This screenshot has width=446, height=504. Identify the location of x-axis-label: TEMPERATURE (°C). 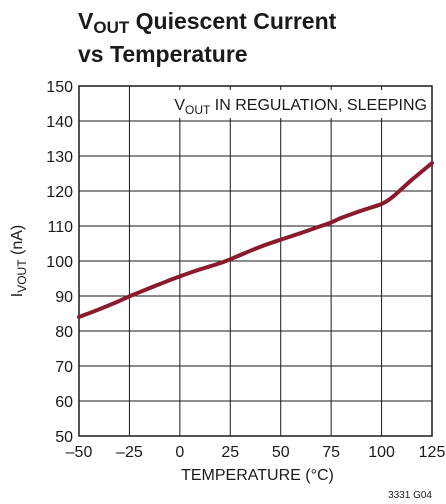
(257, 475).